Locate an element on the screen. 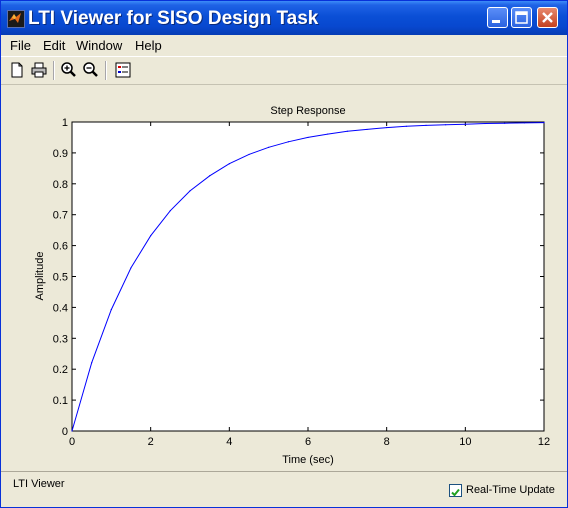  menu-edit: Edit is located at coordinates (54, 45).